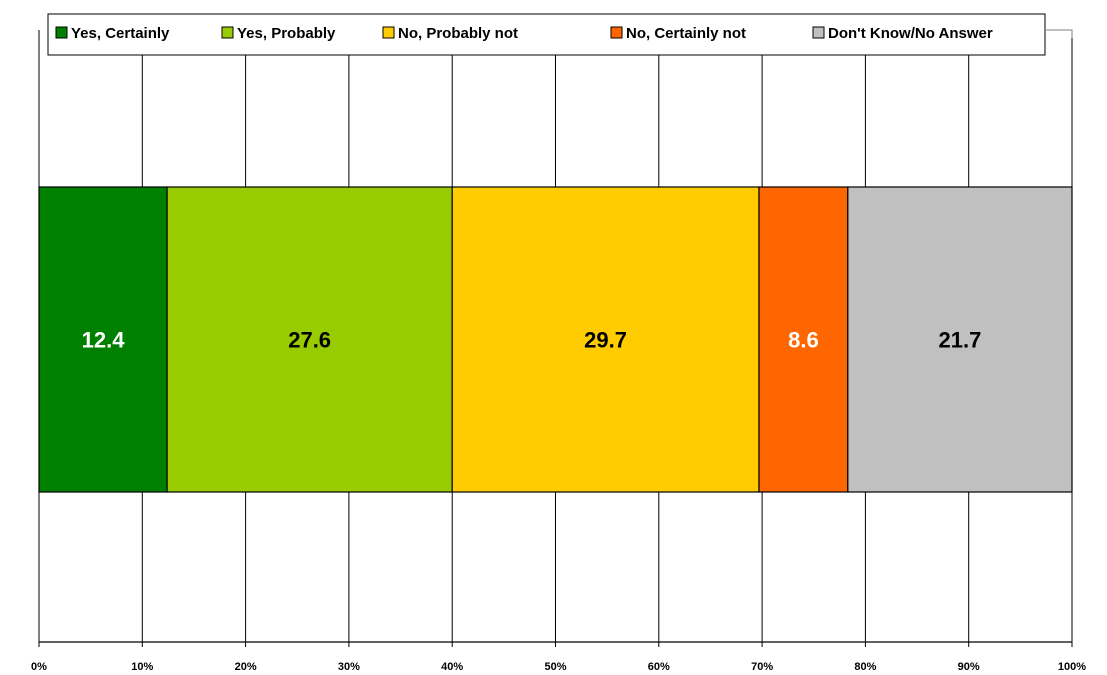 The image size is (1107, 675). I want to click on data-labels: 12.4 27.6 29.7 8.6 21.7, so click(532, 340).